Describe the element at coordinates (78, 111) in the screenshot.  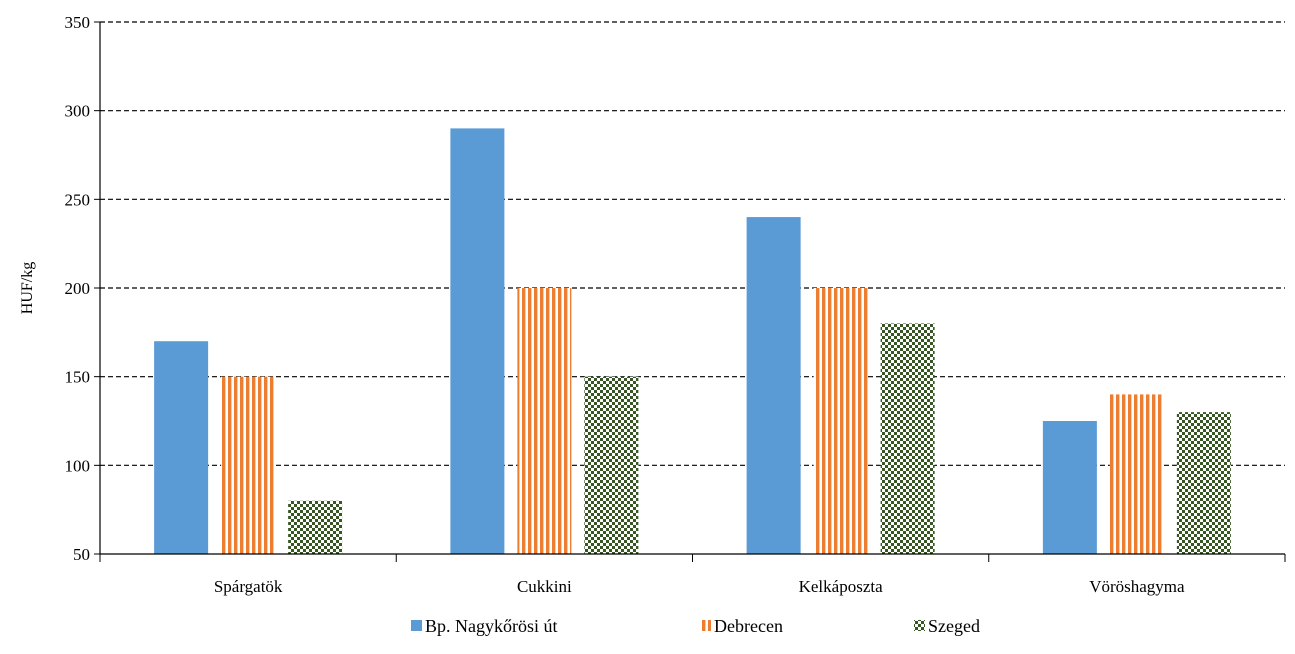
I see `y-tick-label: 300` at that location.